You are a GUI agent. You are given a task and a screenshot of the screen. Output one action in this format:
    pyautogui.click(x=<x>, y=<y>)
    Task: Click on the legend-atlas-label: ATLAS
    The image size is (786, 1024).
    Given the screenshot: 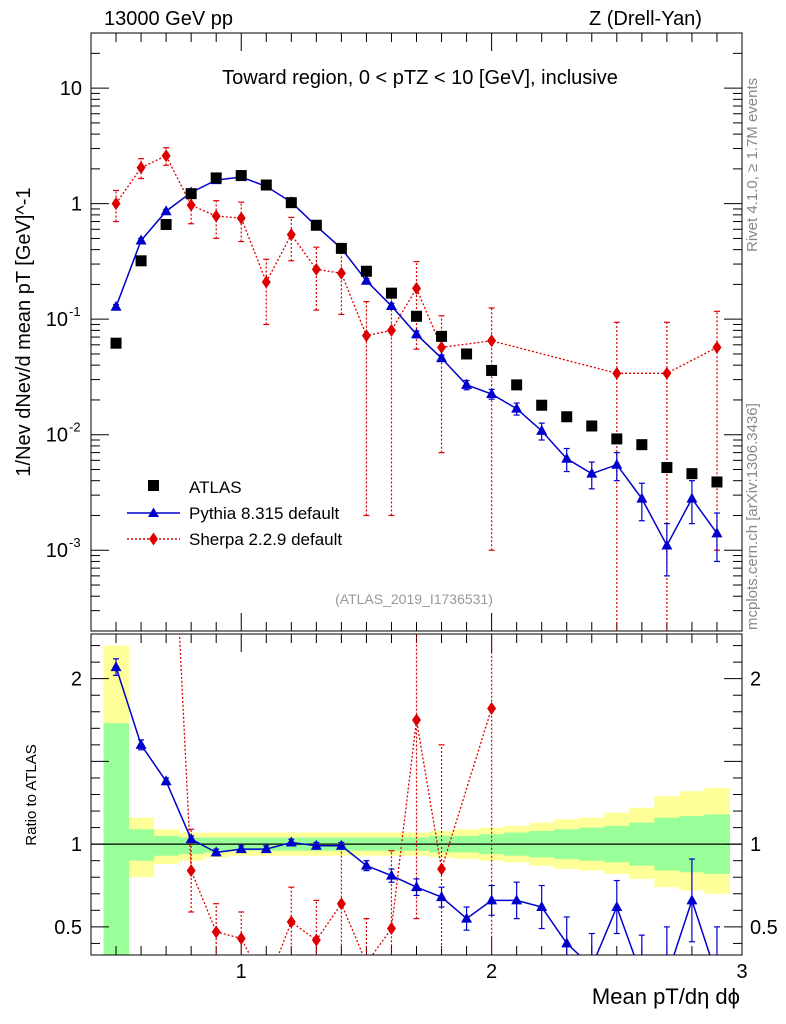 What is the action you would take?
    pyautogui.click(x=215, y=487)
    